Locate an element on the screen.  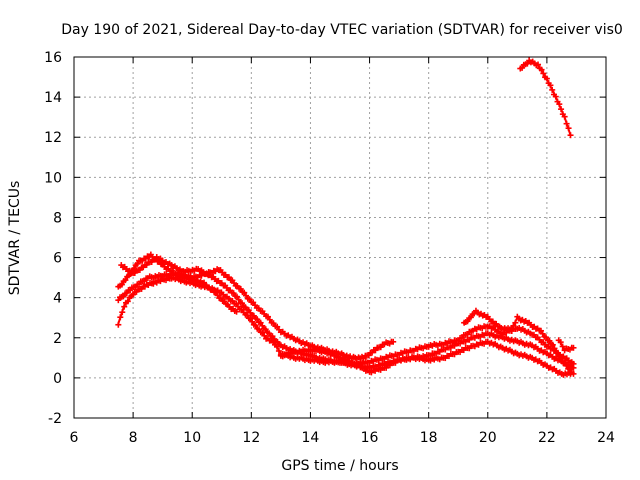
x-tick-label: 8 is located at coordinates (133, 438).